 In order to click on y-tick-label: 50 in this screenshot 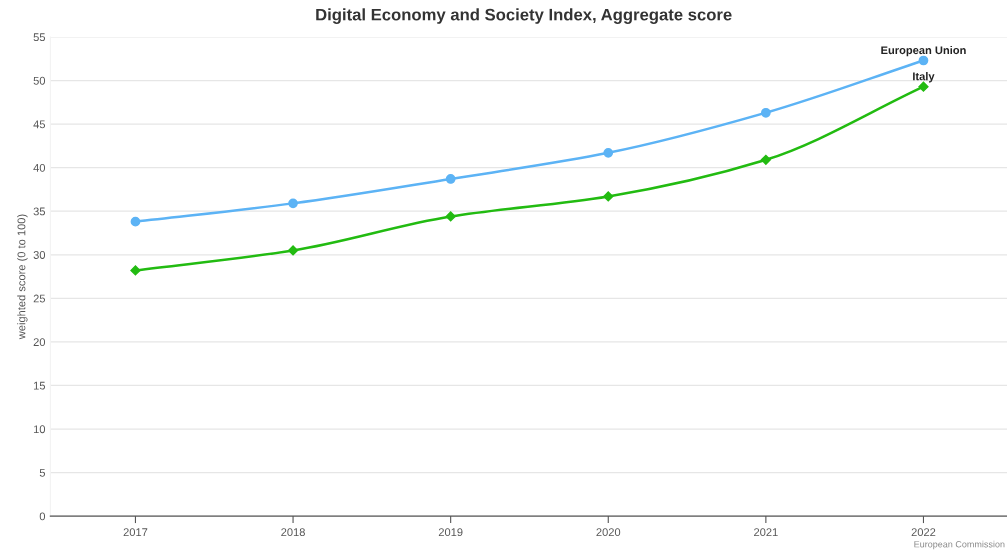, I will do `click(39, 80)`.